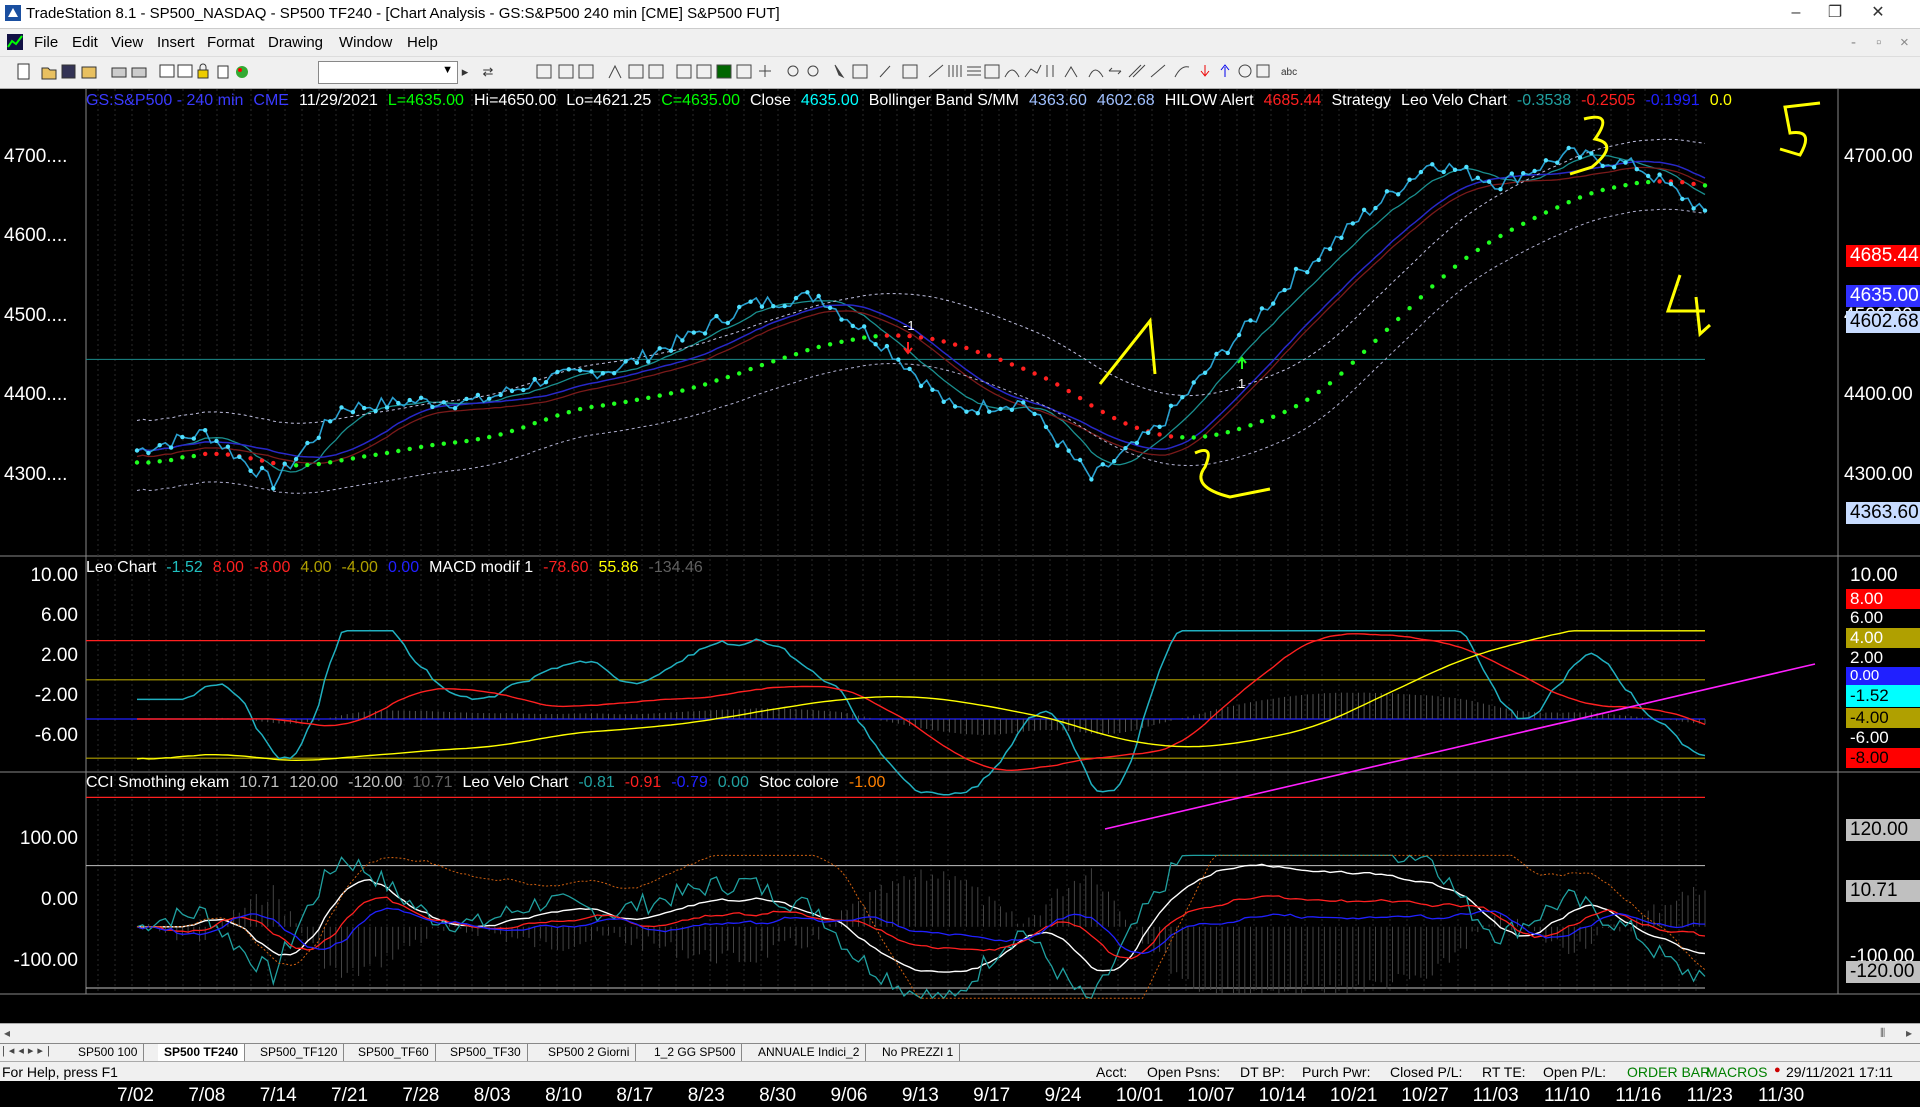 The width and height of the screenshot is (1920, 1107). I want to click on hammer-icon, so click(885, 71).